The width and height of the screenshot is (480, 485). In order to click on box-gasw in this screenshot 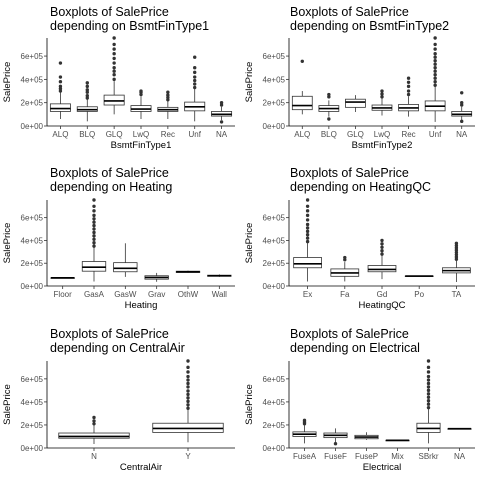, I will do `click(125, 260)`.